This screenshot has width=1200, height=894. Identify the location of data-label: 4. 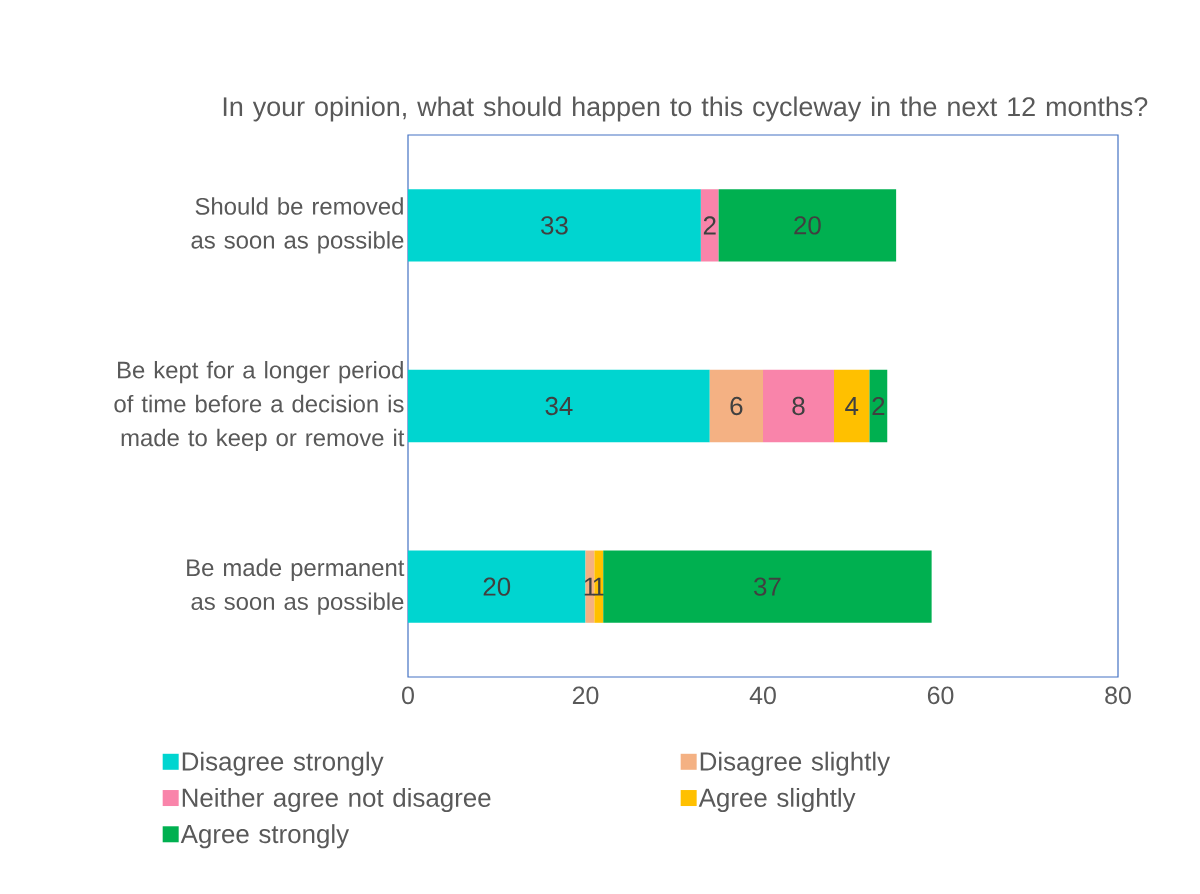
(852, 406).